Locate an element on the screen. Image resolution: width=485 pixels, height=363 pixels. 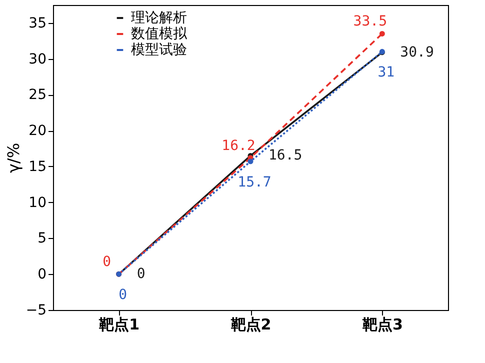
data-label: 15.7 is located at coordinates (255, 182).